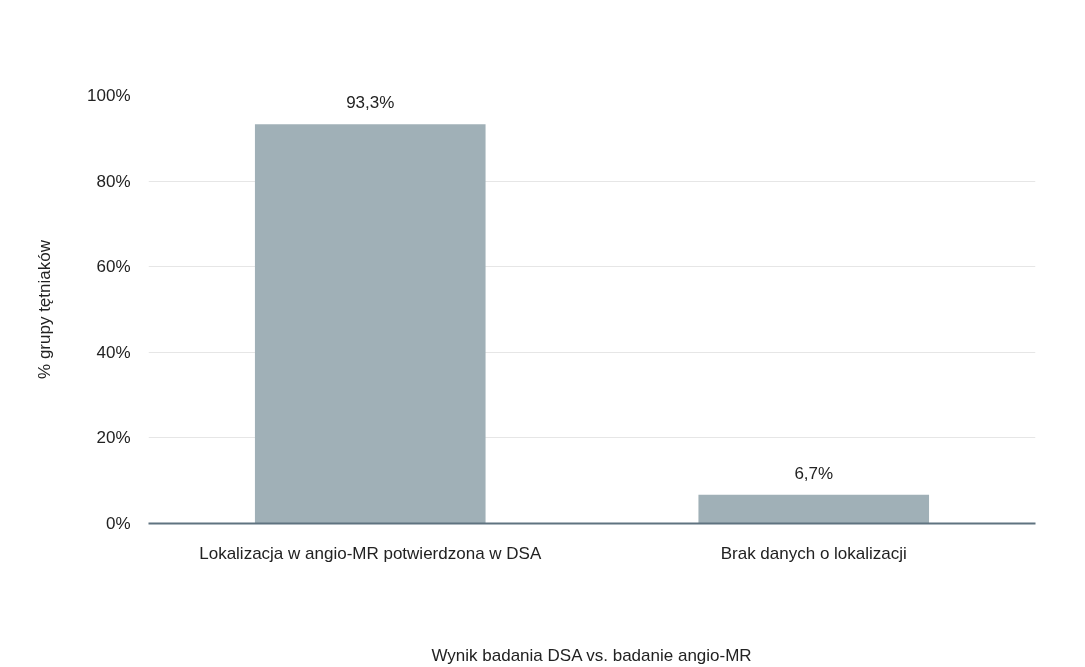 The width and height of the screenshot is (1085, 667). Describe the element at coordinates (113, 352) in the screenshot. I see `y-tick-label: 40%` at that location.